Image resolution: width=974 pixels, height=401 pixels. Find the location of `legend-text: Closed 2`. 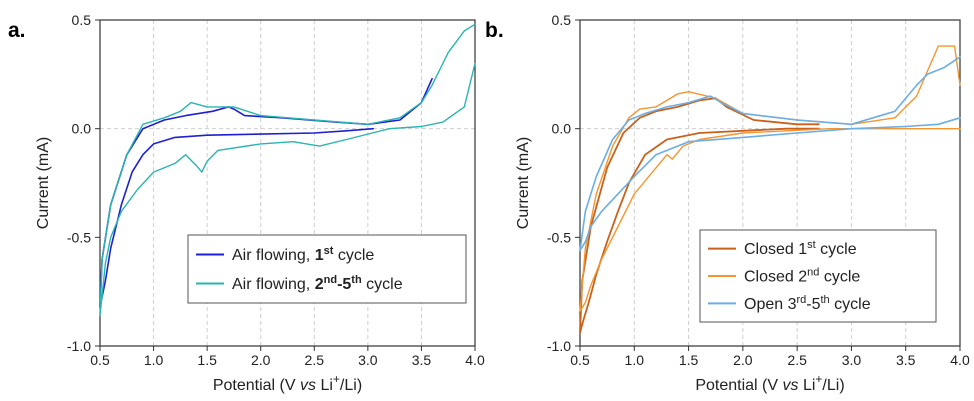

legend-text: Closed 2 is located at coordinates (775, 277).